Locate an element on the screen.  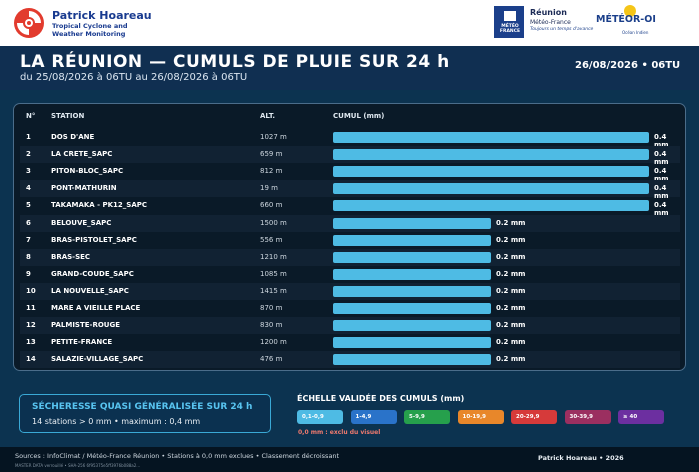
row-station: DOS D'ANE is located at coordinates (73, 137).